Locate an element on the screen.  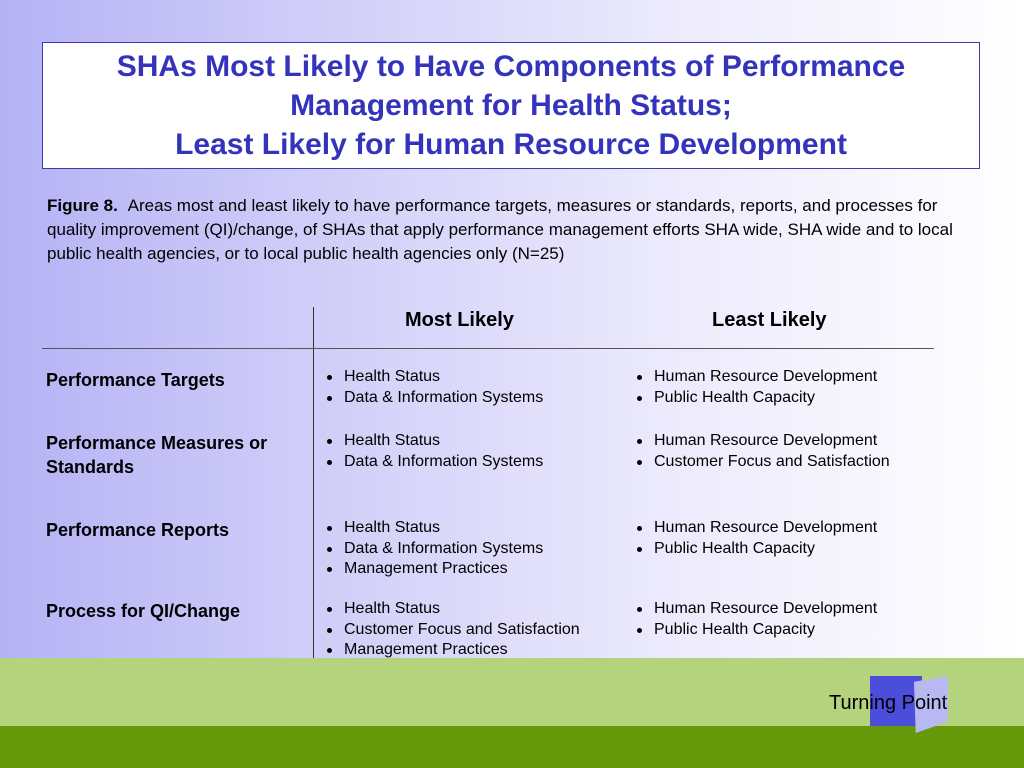
turning-point-logo: Turning Point is located at coordinates (888, 703).